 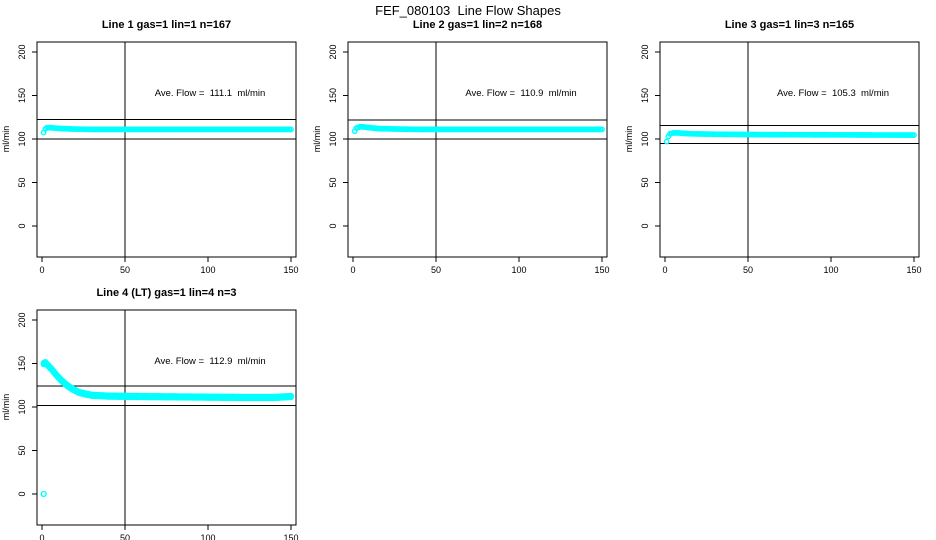 I want to click on plot-canvas-line-2: 0 50 100 150 0 50 100 150 200 ml/min, so click(x=461, y=158).